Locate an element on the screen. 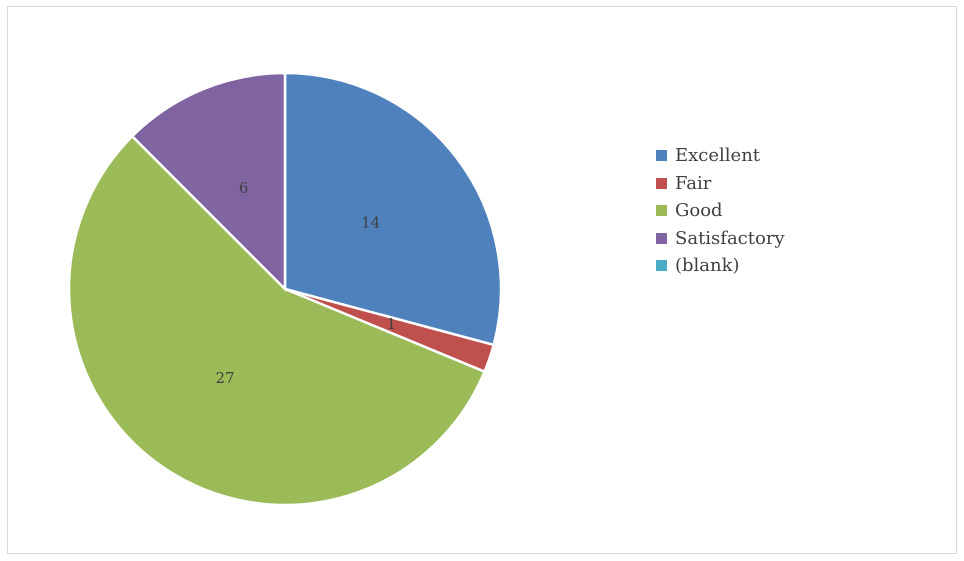  legend-swatch-satisfactory is located at coordinates (661, 238).